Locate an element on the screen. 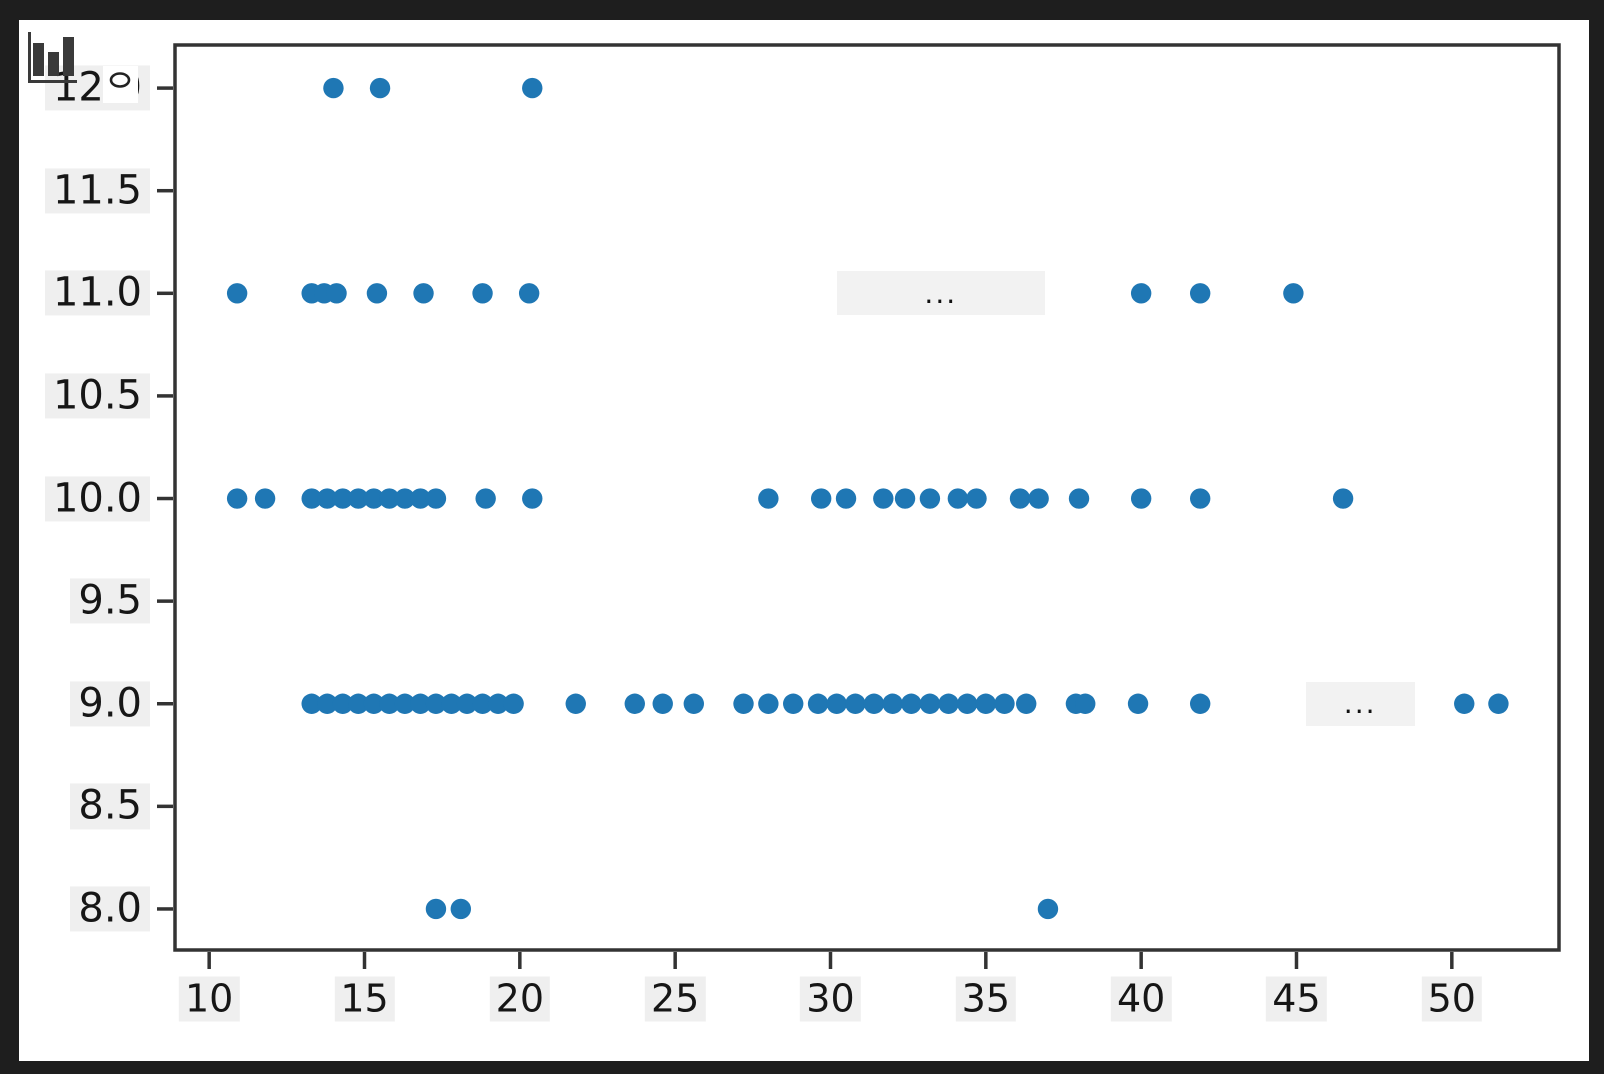  y-tick-label: 10.5 is located at coordinates (97, 396).